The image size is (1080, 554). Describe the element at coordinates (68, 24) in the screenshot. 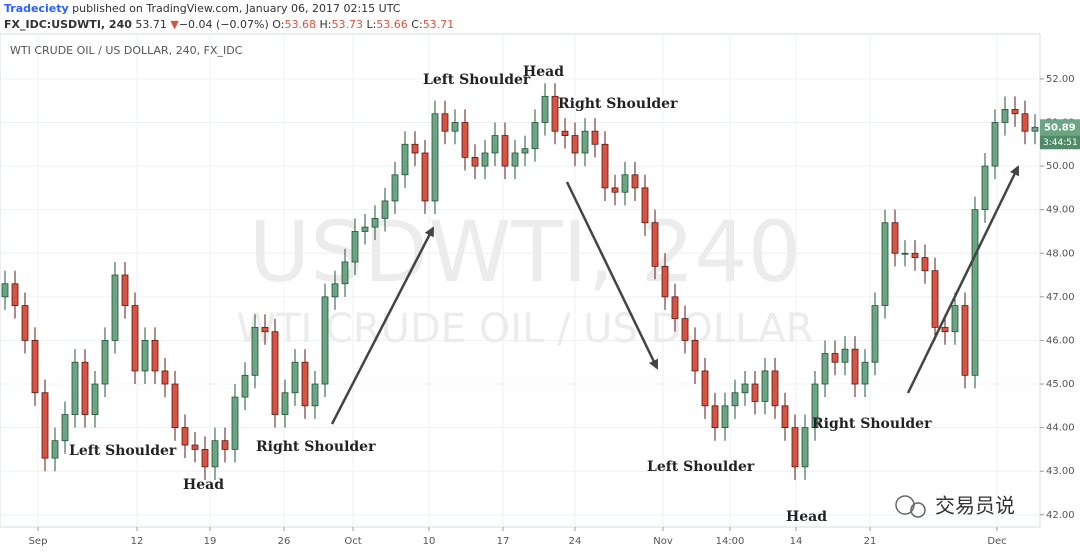

I see `symbol: FX_IDC:USDWTI, 240` at that location.